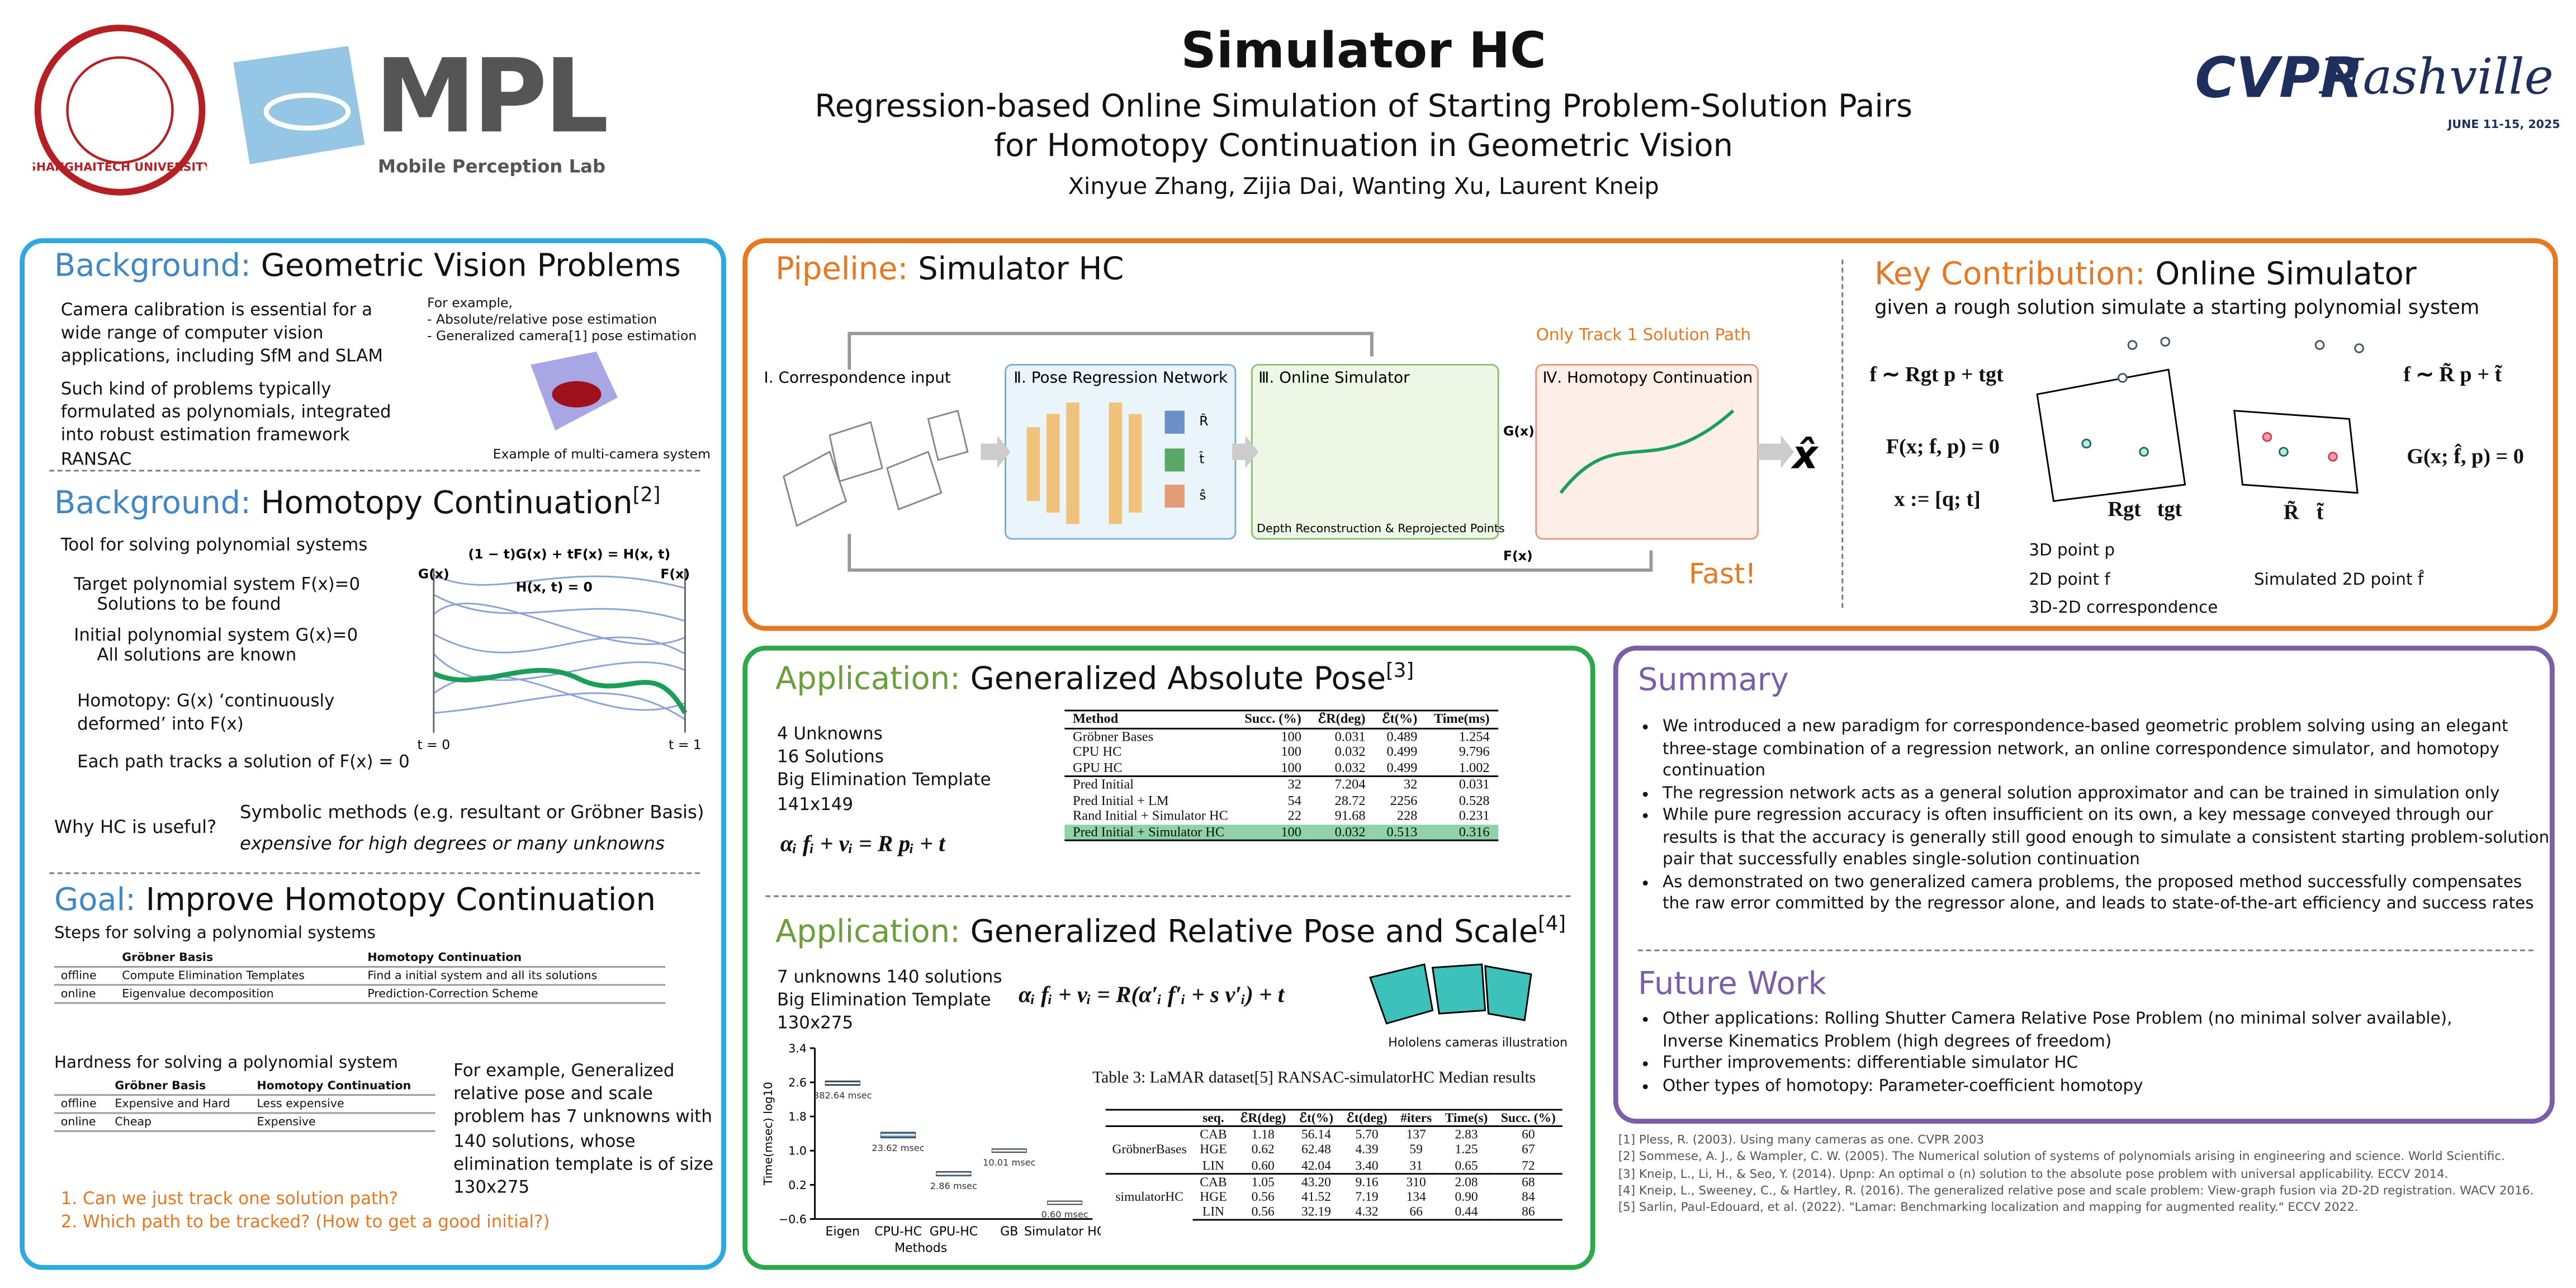 Image resolution: width=2576 pixels, height=1288 pixels. Describe the element at coordinates (245, 1086) in the screenshot. I see `header-row: Gröbner Basis Homotopy Continuation` at that location.